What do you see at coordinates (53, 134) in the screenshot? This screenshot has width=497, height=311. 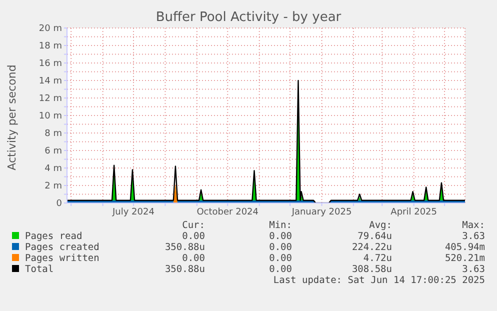 I see `y-tick-label: 8 m` at bounding box center [53, 134].